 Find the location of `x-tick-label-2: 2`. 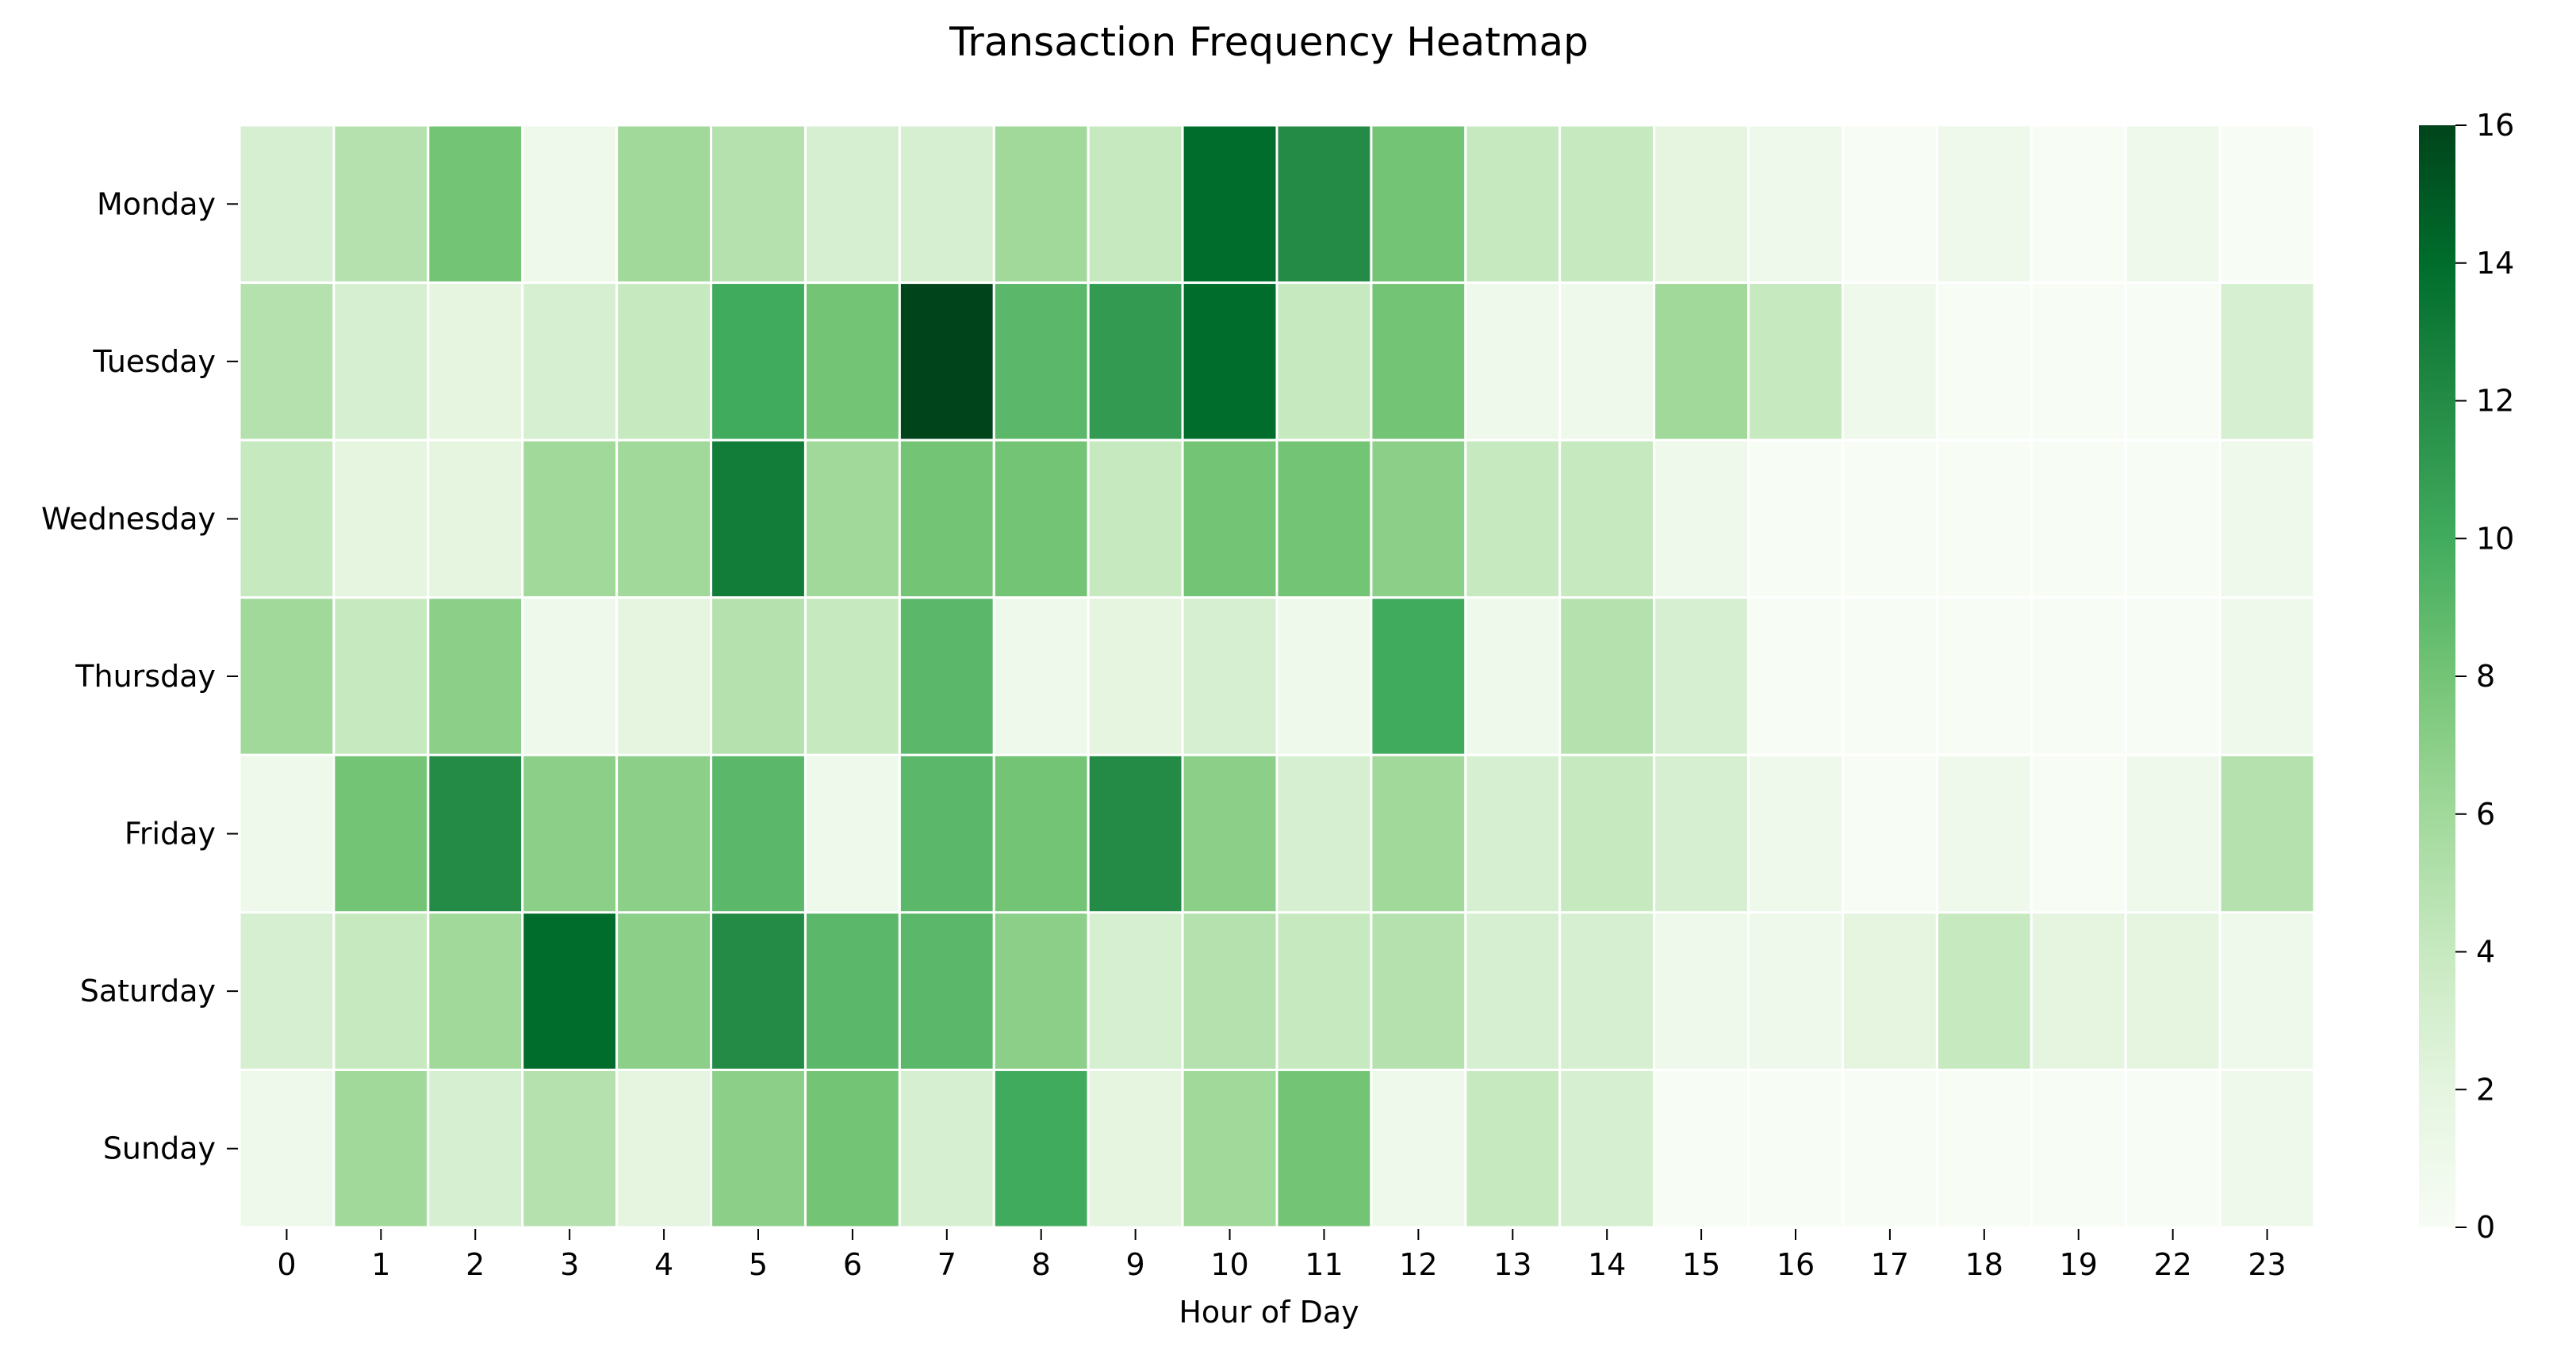

x-tick-label-2: 2 is located at coordinates (476, 1264).